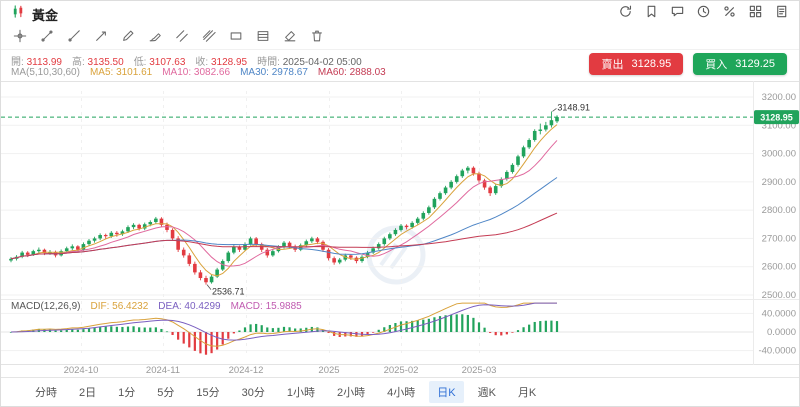 This screenshot has width=800, height=407. I want to click on rectangle-tool-button, so click(236, 38).